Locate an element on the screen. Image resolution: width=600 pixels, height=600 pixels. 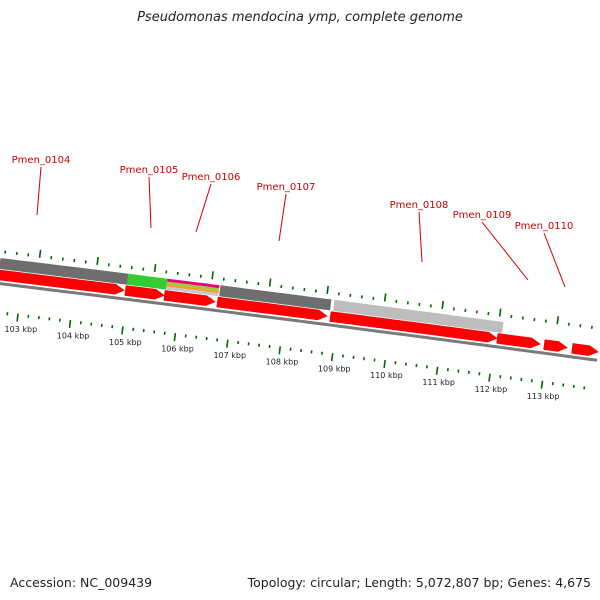
scale-tick-ring is located at coordinates (296, 351).